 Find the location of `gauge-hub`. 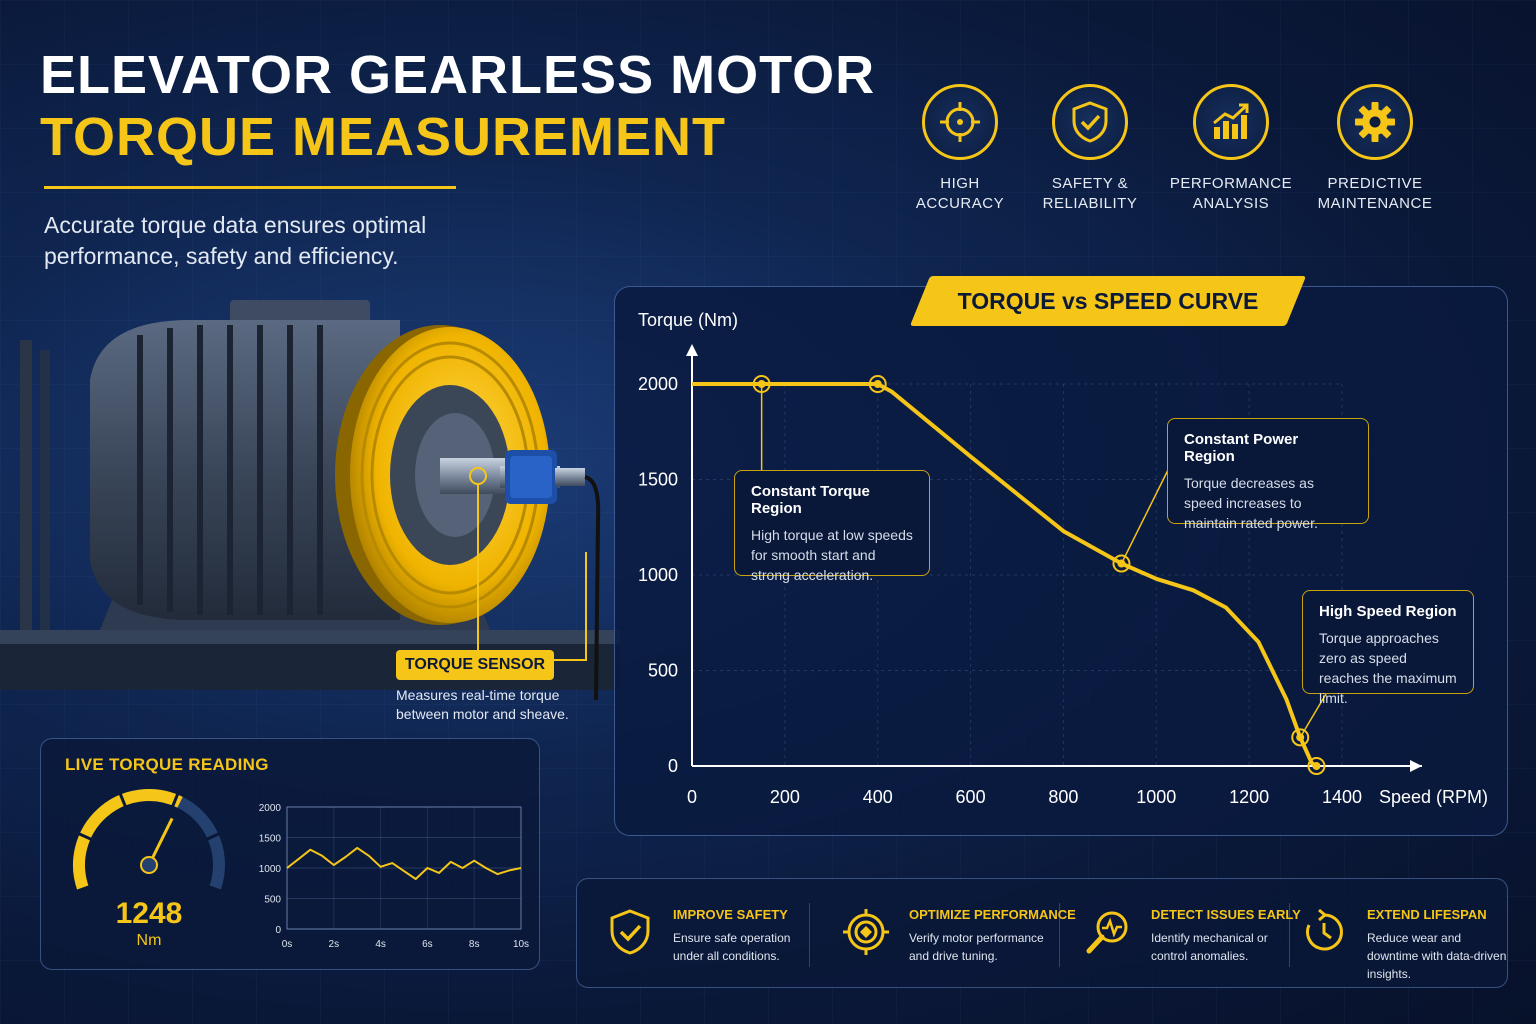

gauge-hub is located at coordinates (149, 865).